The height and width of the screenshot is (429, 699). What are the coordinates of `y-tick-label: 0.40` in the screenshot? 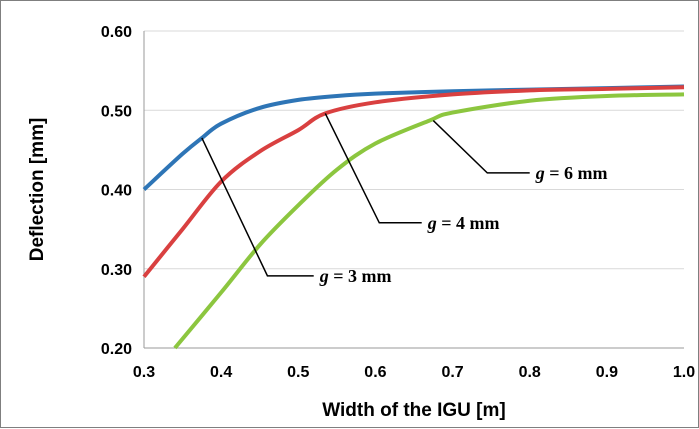 It's located at (116, 191).